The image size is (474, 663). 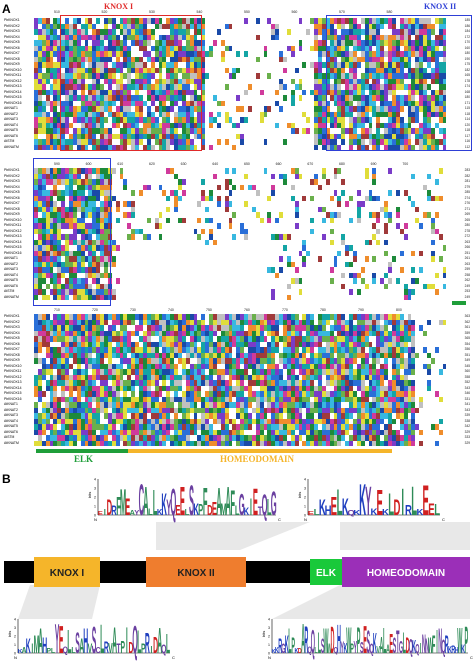 What do you see at coordinates (269, 645) in the screenshot?
I see `logo-y-tick: 1` at bounding box center [269, 645].